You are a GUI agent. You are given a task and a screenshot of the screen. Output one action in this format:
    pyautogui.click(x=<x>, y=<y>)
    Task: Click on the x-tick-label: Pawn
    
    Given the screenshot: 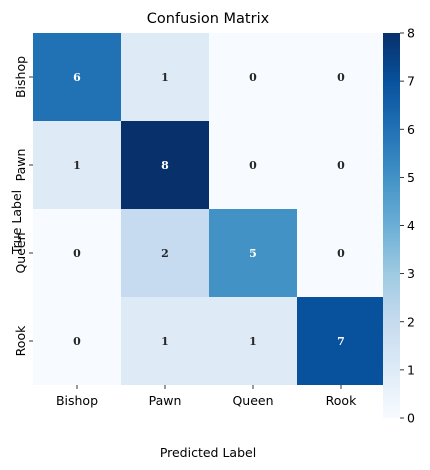 What is the action you would take?
    pyautogui.click(x=165, y=400)
    